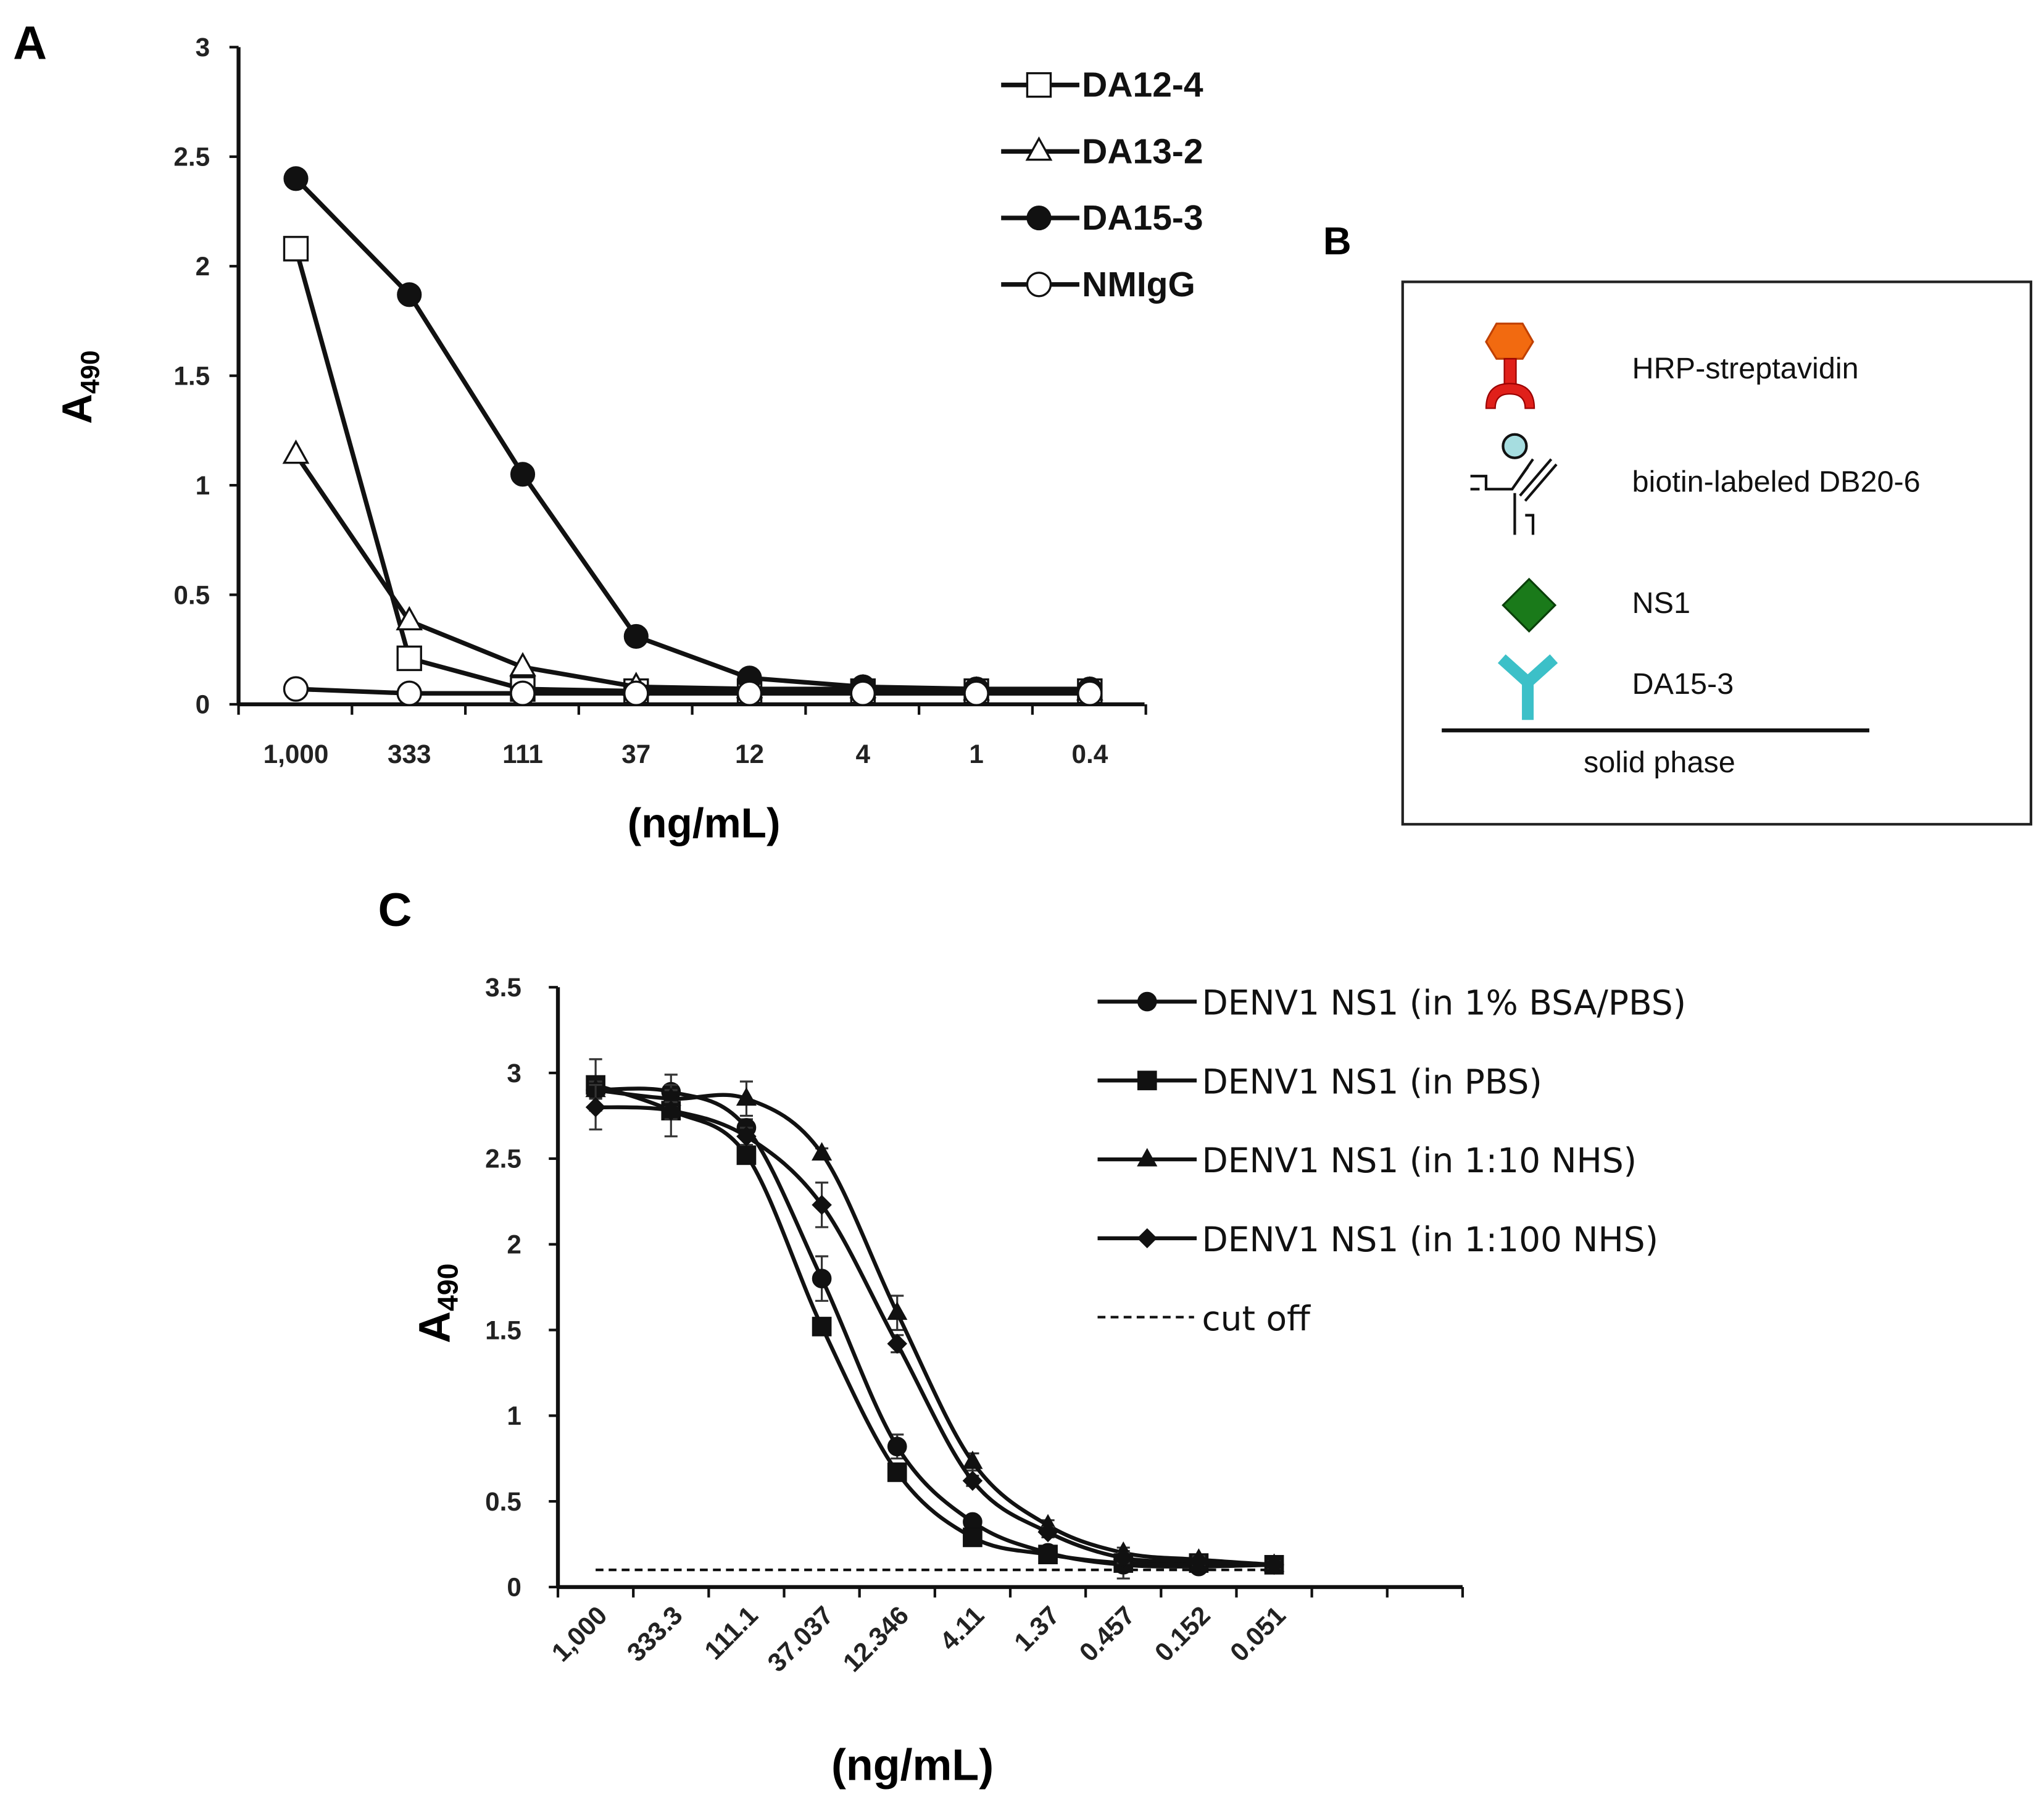  What do you see at coordinates (1776, 482) in the screenshot?
I see `diagram-label-biotin: biotin-labeled DB20-6` at bounding box center [1776, 482].